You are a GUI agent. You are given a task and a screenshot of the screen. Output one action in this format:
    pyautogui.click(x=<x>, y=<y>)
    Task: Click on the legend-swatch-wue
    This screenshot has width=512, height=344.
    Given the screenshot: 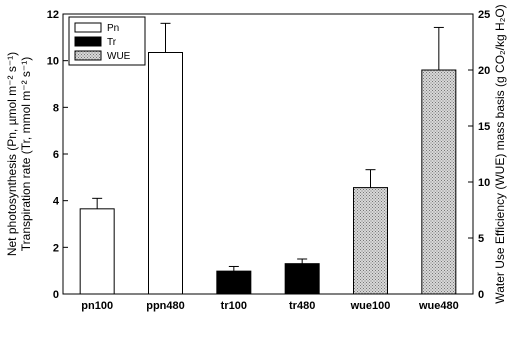 What is the action you would take?
    pyautogui.click(x=88, y=55)
    